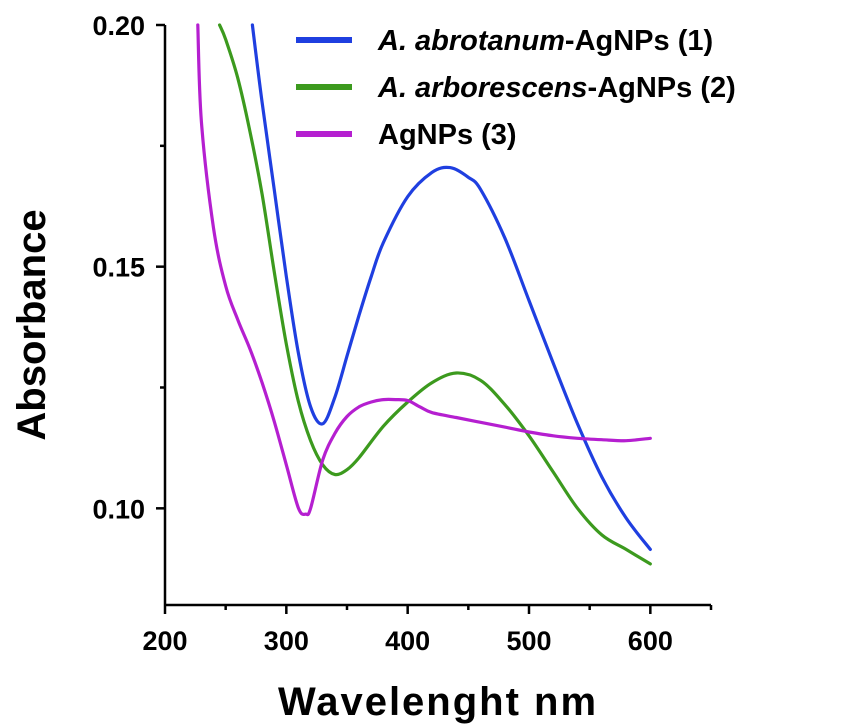 This screenshot has width=841, height=728. Describe the element at coordinates (407, 641) in the screenshot. I see `x-tick-label: 400` at that location.